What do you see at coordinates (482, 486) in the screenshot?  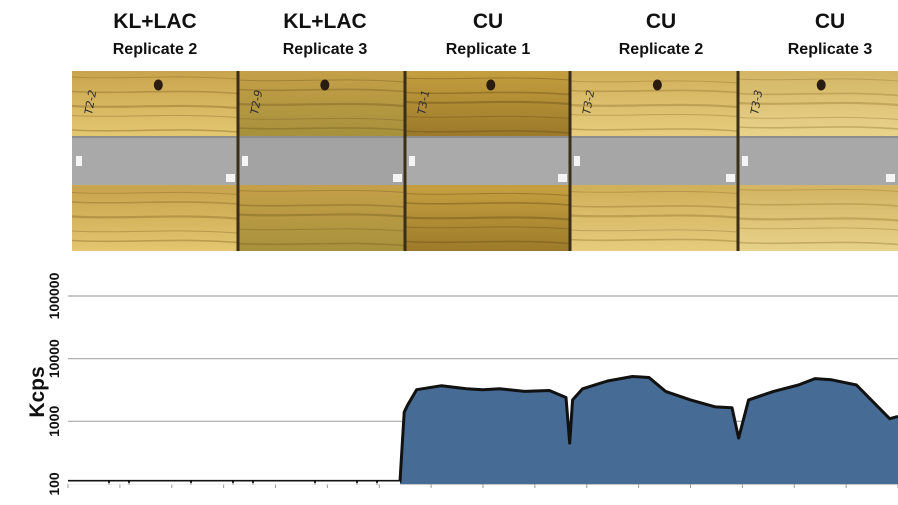 I see `x-axis-minor-ticks` at bounding box center [482, 486].